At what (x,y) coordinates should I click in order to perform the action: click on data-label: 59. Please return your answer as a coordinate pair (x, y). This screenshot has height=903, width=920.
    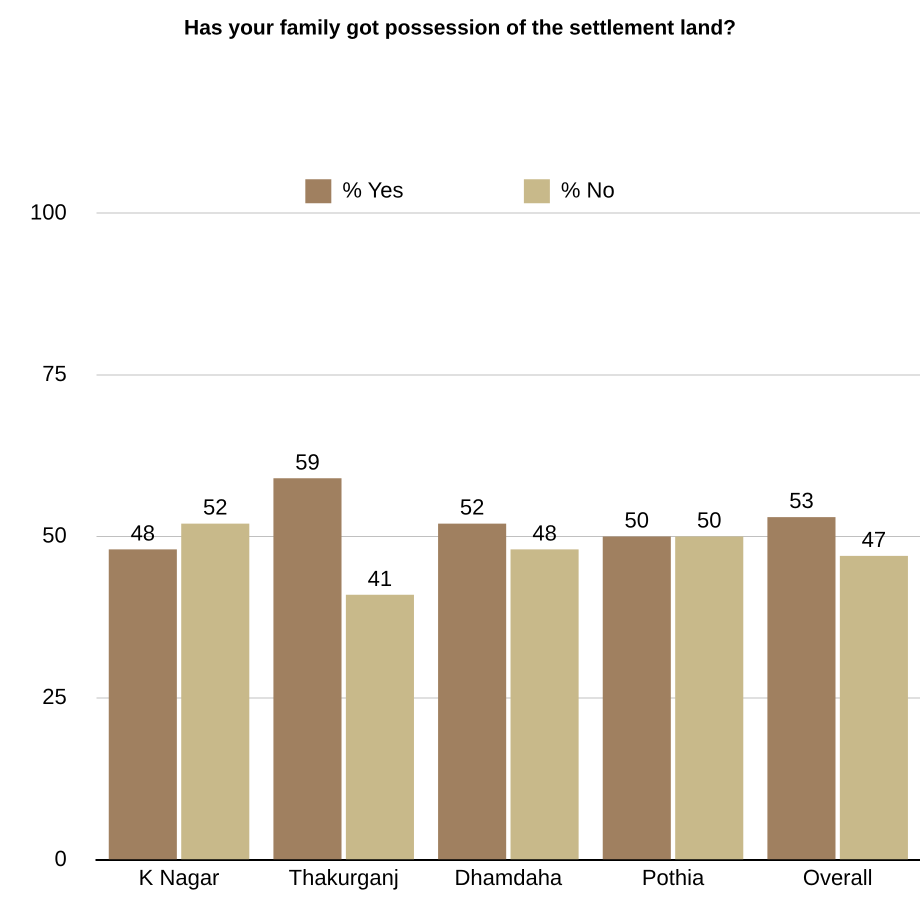
    Looking at the image, I should click on (307, 461).